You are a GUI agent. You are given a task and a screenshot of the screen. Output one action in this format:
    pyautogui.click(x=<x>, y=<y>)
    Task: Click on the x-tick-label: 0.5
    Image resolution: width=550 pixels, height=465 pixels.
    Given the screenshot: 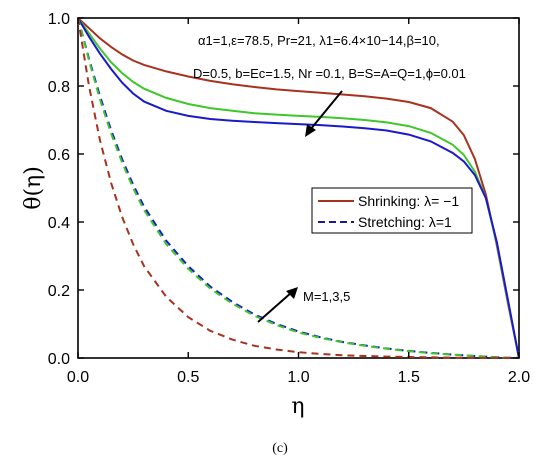 What is the action you would take?
    pyautogui.click(x=188, y=377)
    